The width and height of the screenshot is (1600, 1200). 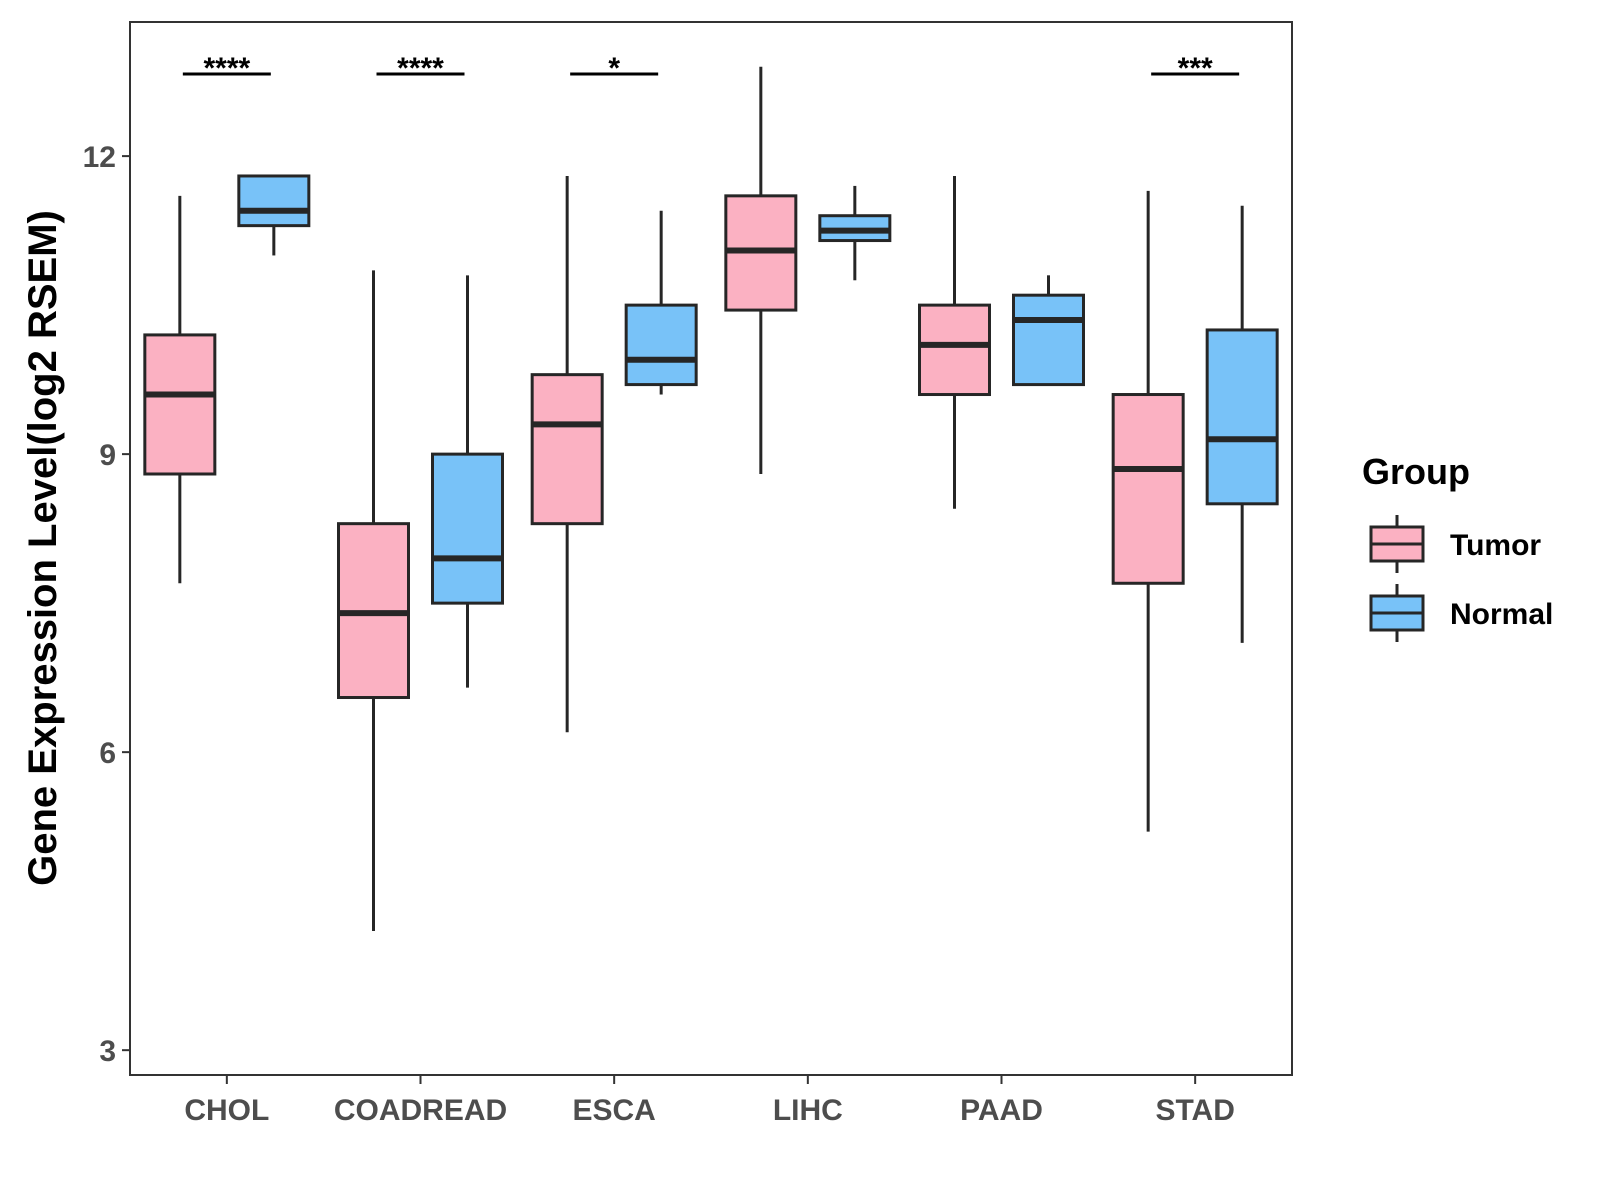 I want to click on box-normal-stad, so click(x=1242, y=424).